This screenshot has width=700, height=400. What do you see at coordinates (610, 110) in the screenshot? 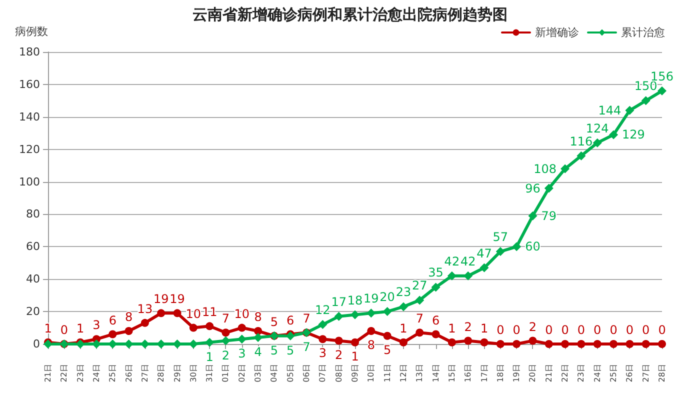
I see `data-label: 144` at bounding box center [610, 110].